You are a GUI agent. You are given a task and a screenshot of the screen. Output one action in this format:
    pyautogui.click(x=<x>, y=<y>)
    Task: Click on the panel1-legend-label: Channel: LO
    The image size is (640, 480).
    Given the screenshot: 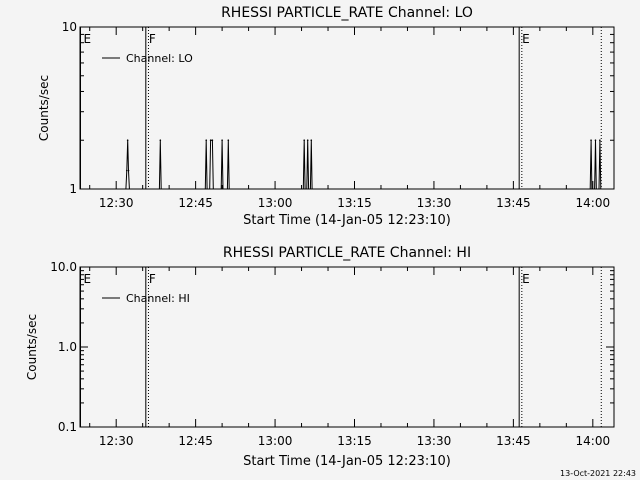 What is the action you would take?
    pyautogui.click(x=159, y=58)
    